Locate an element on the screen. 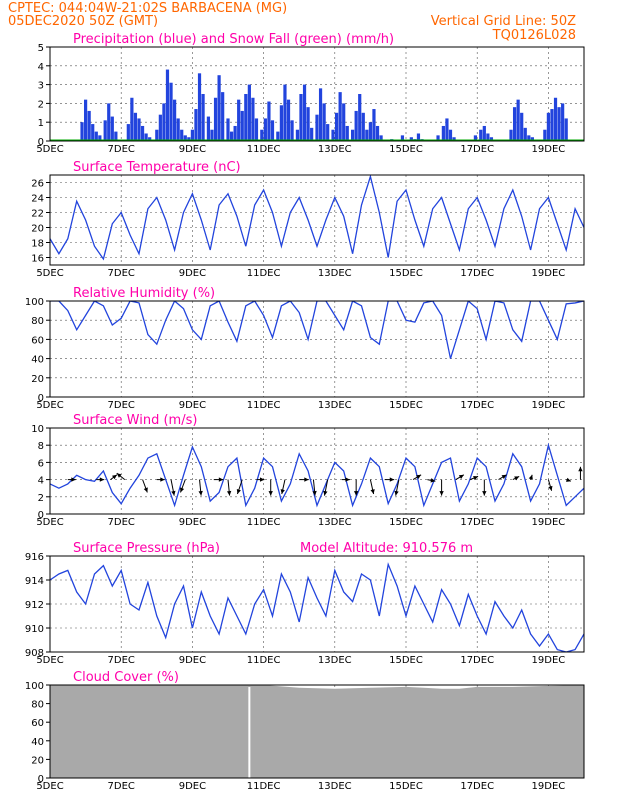 The width and height of the screenshot is (618, 800). x-tick-label: 11DEC is located at coordinates (264, 660).